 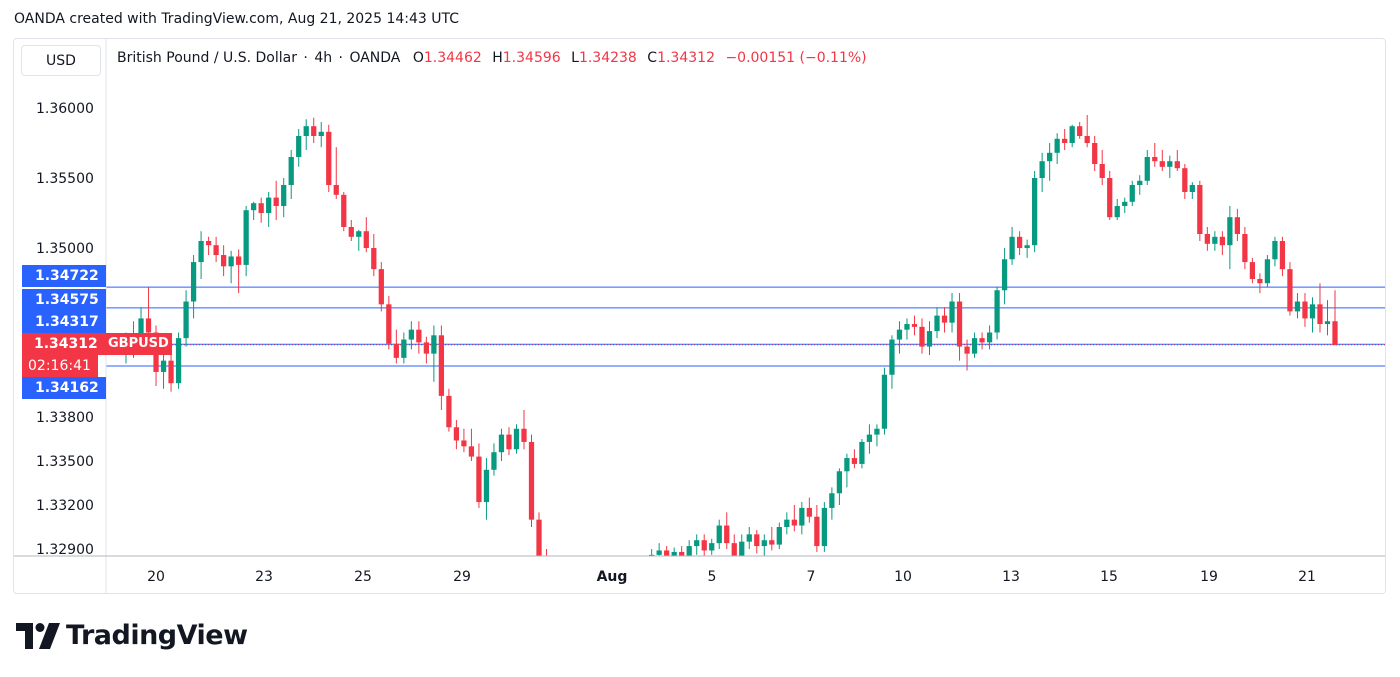 I want to click on price-tag-1: 1.34722, so click(x=64, y=276).